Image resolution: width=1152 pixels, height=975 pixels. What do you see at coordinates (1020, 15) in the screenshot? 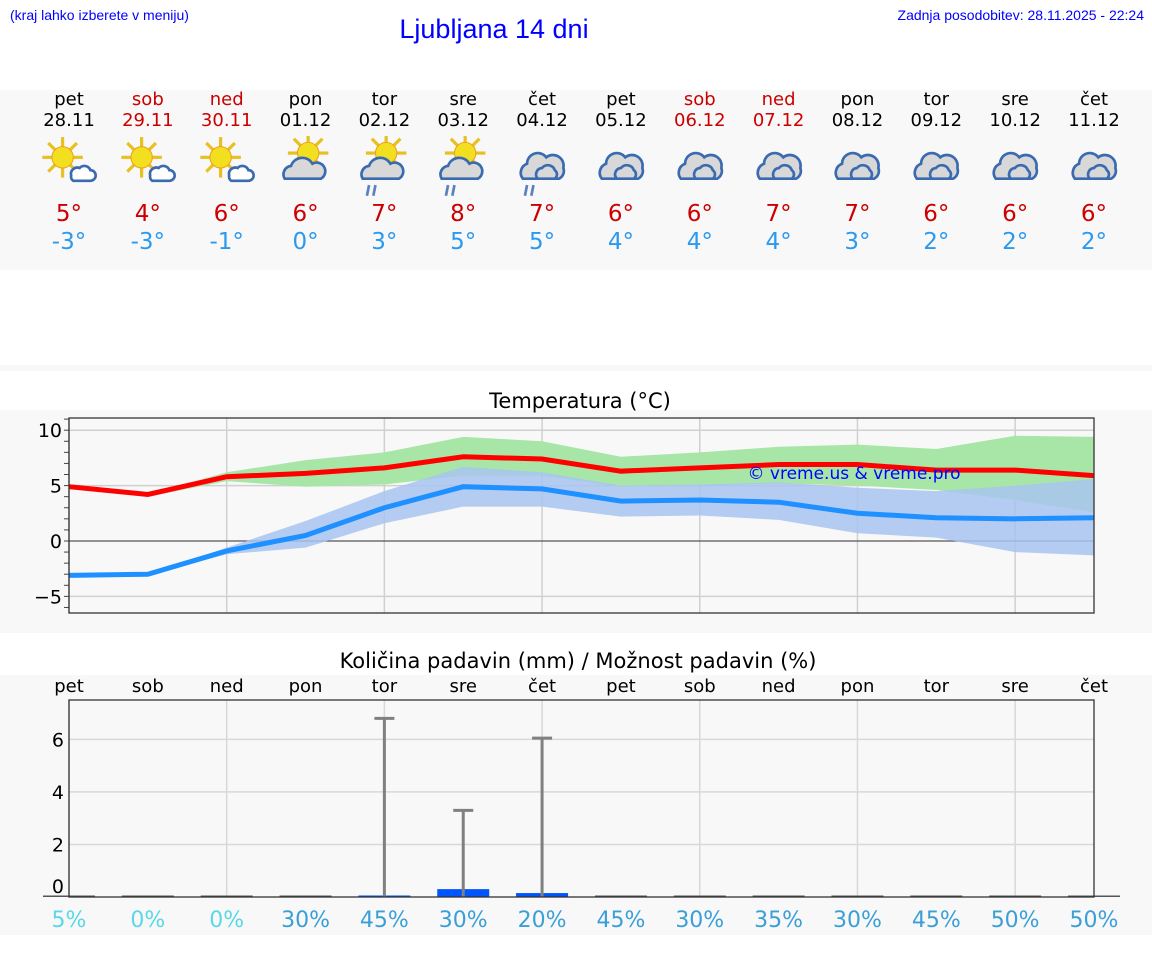
I see `last-updated: Zadnja posodobitev: 28.11.2025 - 22:24` at bounding box center [1020, 15].